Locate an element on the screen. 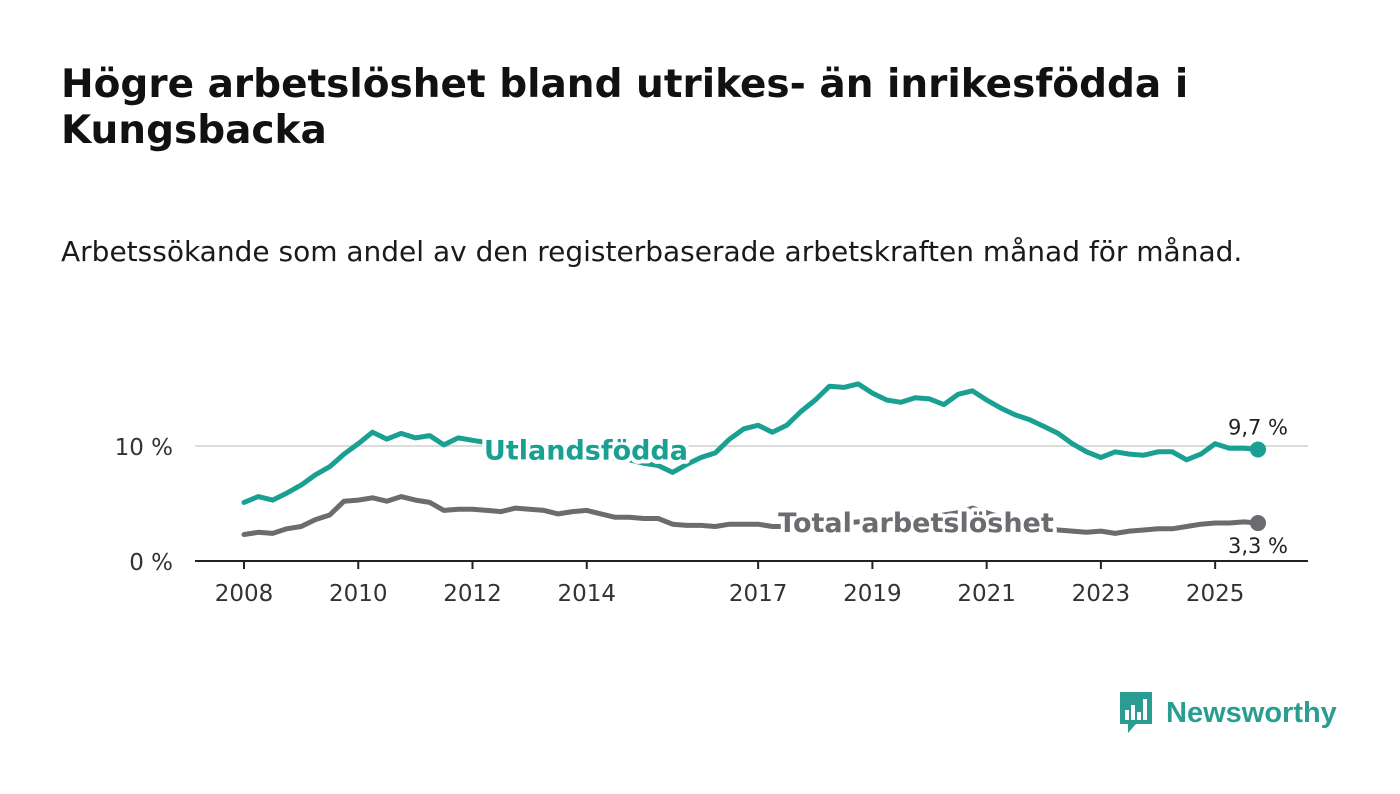 Image resolution: width=1400 pixels, height=794 pixels. newsworthy-brand: Newsworthy is located at coordinates (1227, 713).